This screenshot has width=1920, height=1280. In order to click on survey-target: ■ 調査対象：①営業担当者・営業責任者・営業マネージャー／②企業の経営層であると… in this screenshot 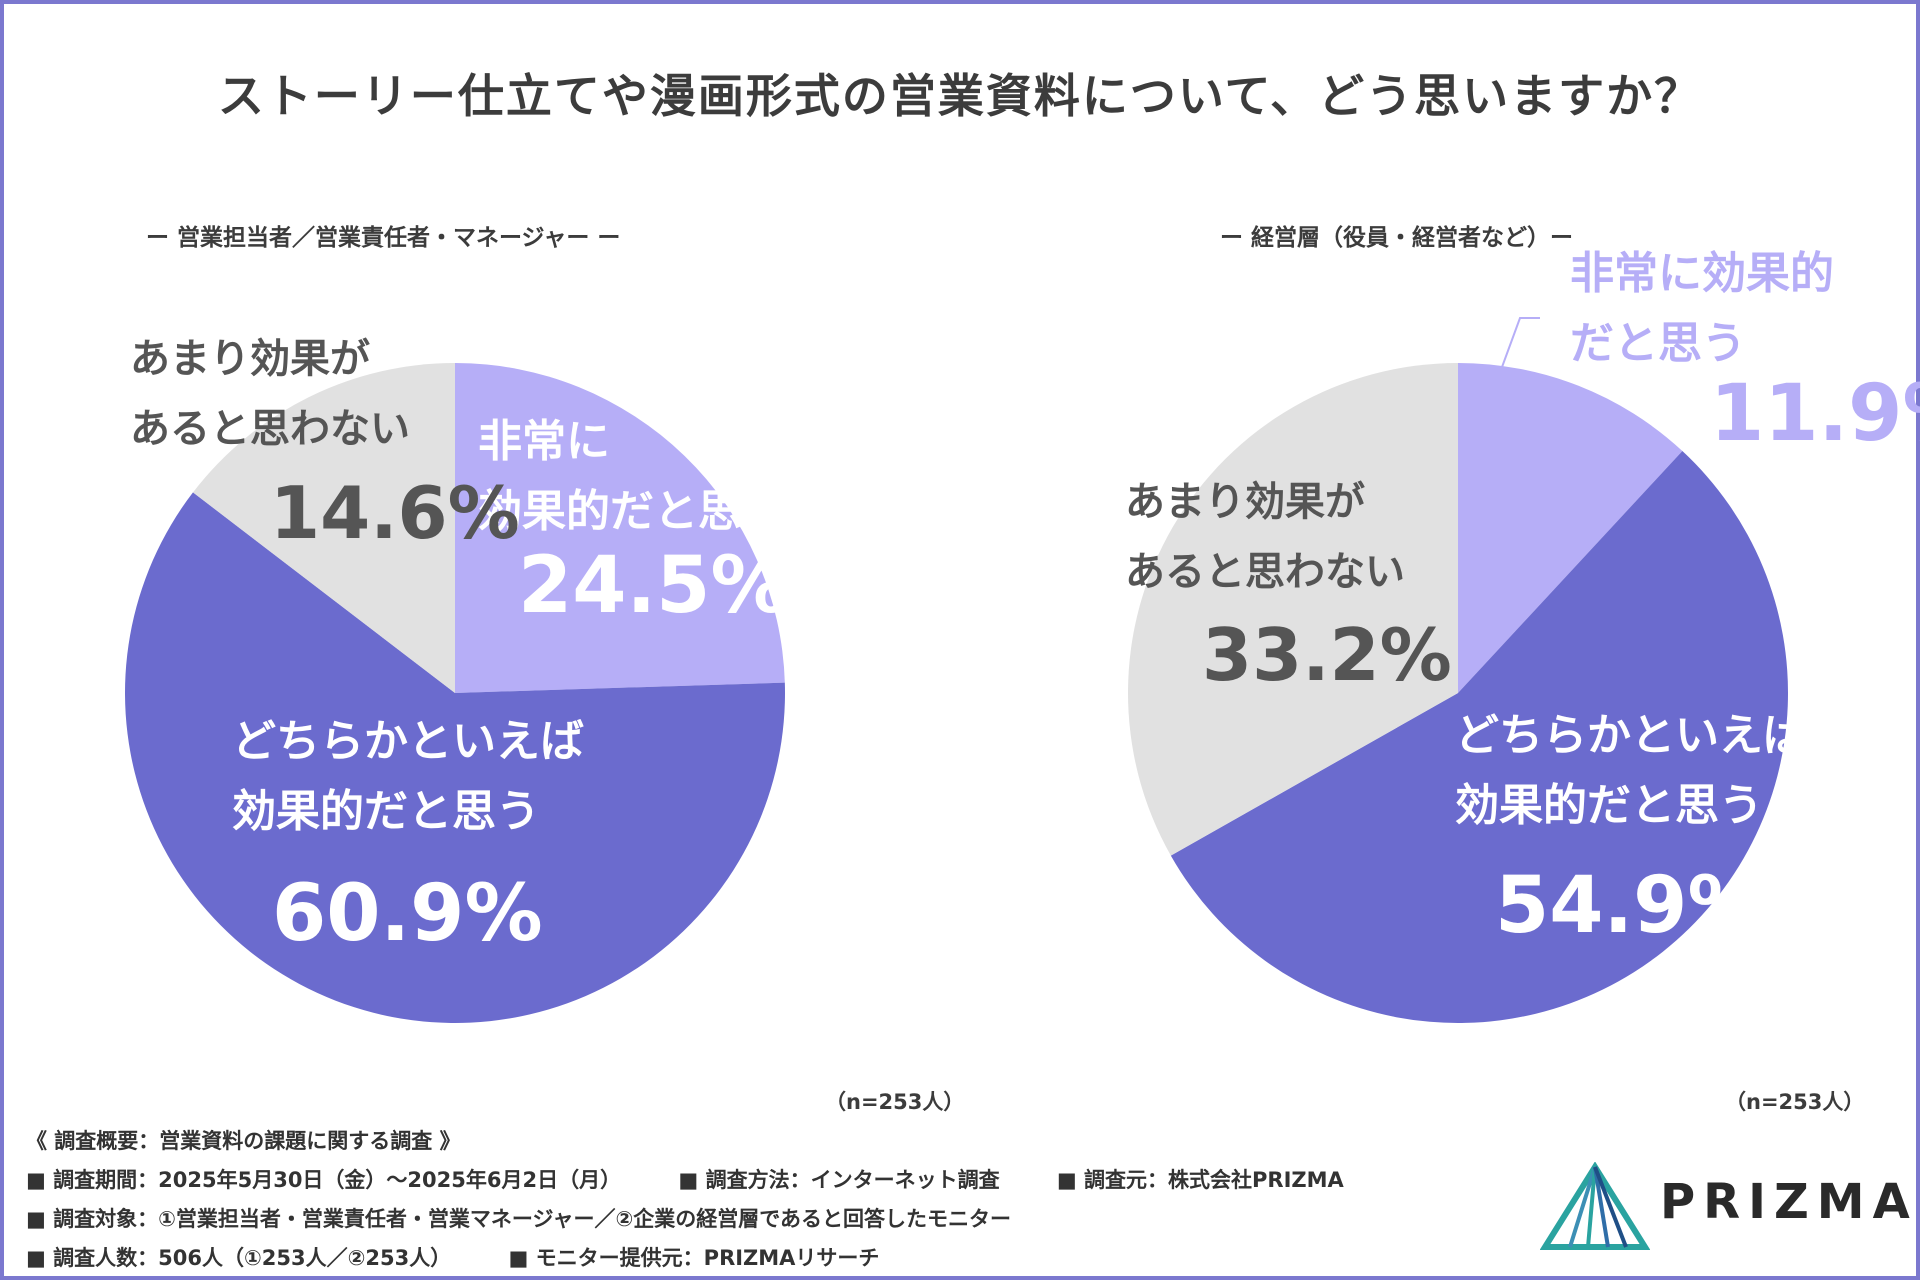, I will do `click(519, 1219)`.